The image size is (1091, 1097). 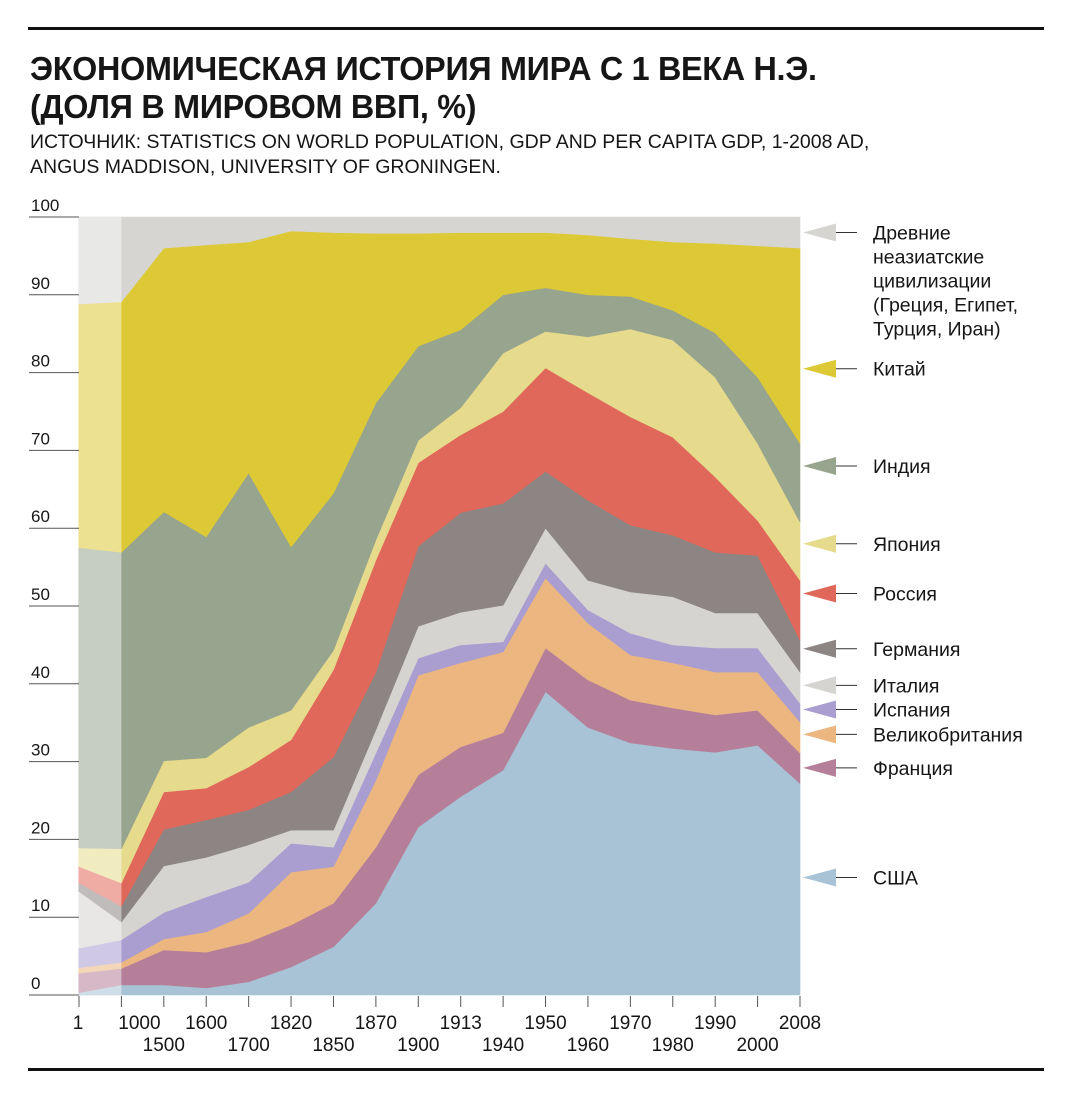 I want to click on legend-label: (Греция, Египет,, so click(x=945, y=306).